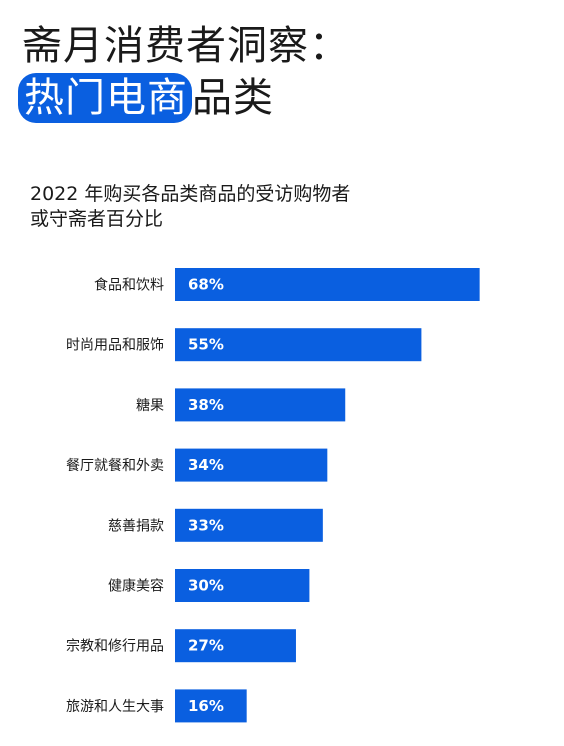  I want to click on data-label: 68%, so click(206, 285).